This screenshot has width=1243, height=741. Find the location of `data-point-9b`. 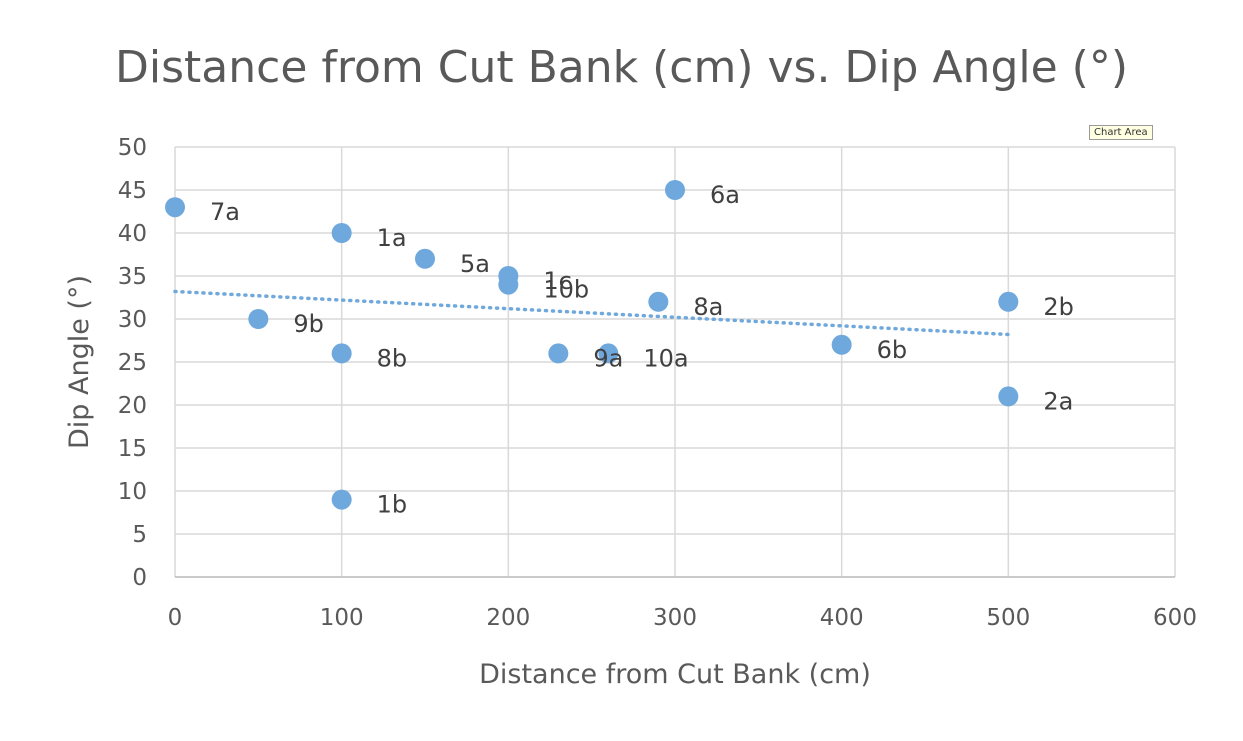

data-point-9b is located at coordinates (258, 319).